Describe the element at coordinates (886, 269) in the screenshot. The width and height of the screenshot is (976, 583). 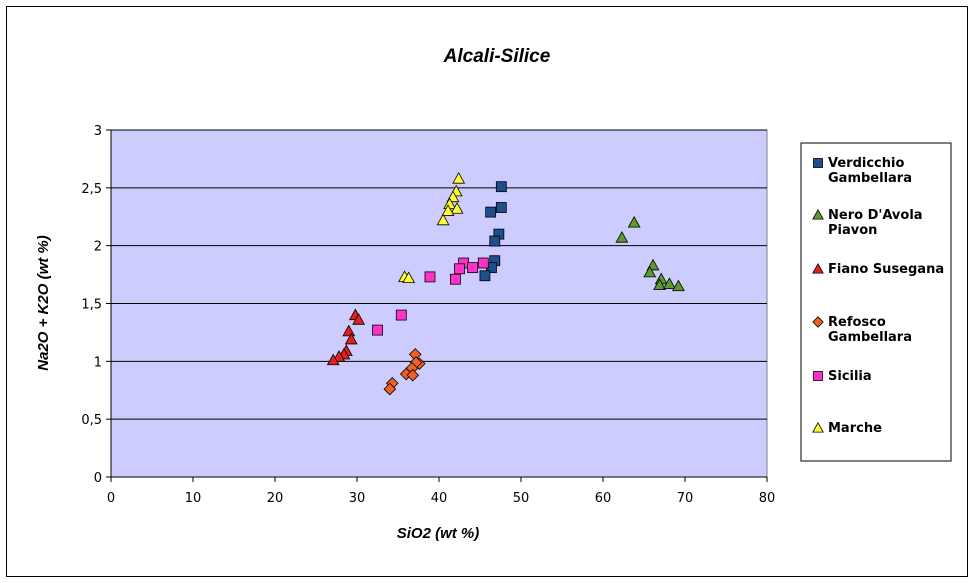
I see `legend-label: Fiano Susegana` at that location.